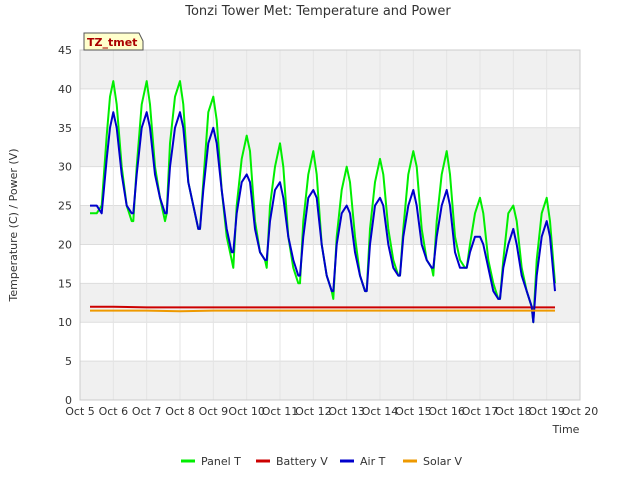  I want to click on x-tick-label: Oct 8, so click(180, 411).